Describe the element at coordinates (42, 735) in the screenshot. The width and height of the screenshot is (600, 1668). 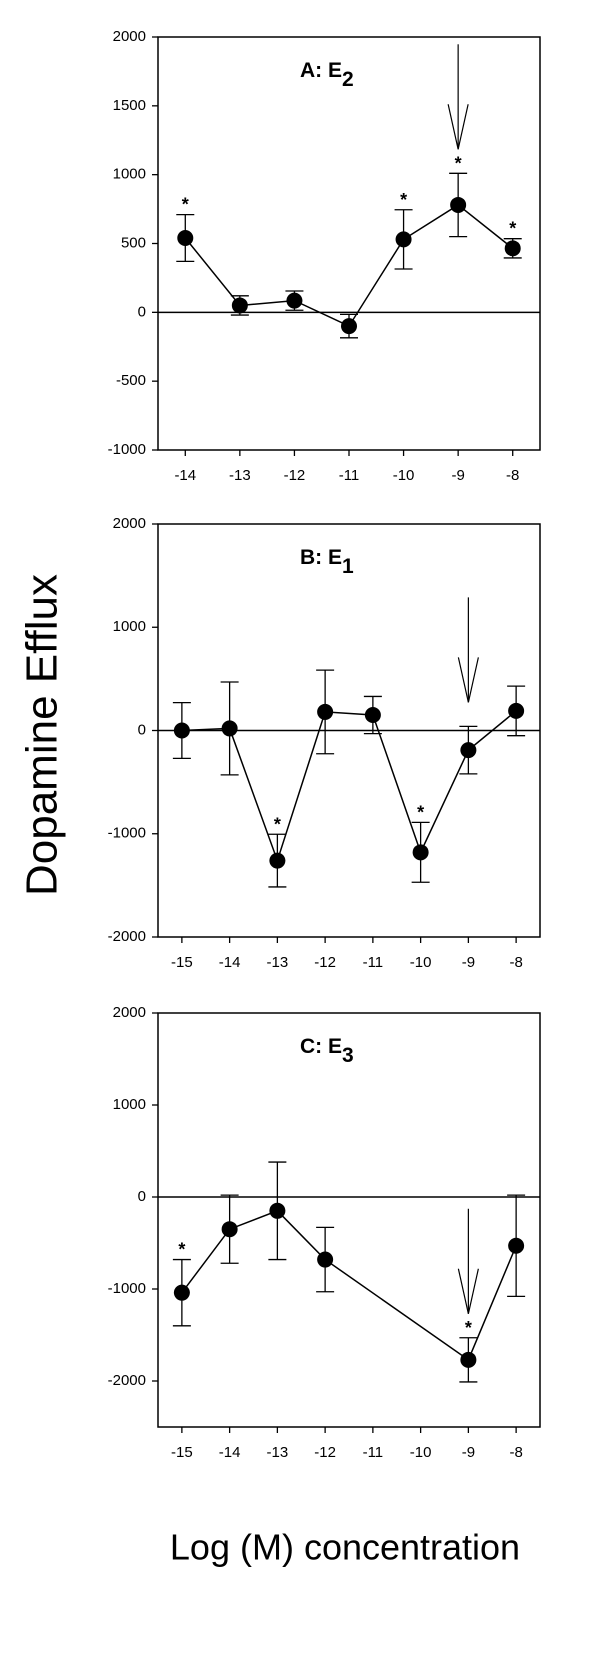
I see `y-axis-label: Dopamine Efflux` at that location.